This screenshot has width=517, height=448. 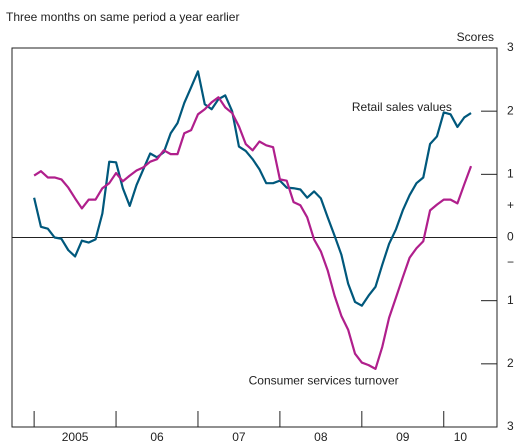 I want to click on x-tick-label: 08, so click(x=321, y=437).